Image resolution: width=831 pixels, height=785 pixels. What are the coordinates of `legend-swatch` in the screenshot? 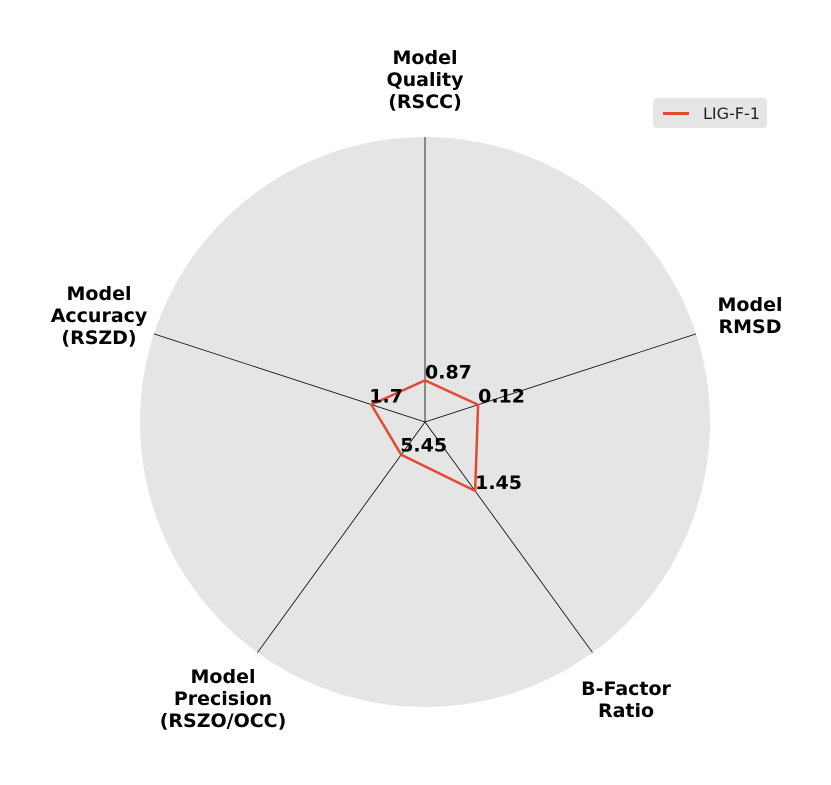 It's located at (676, 113).